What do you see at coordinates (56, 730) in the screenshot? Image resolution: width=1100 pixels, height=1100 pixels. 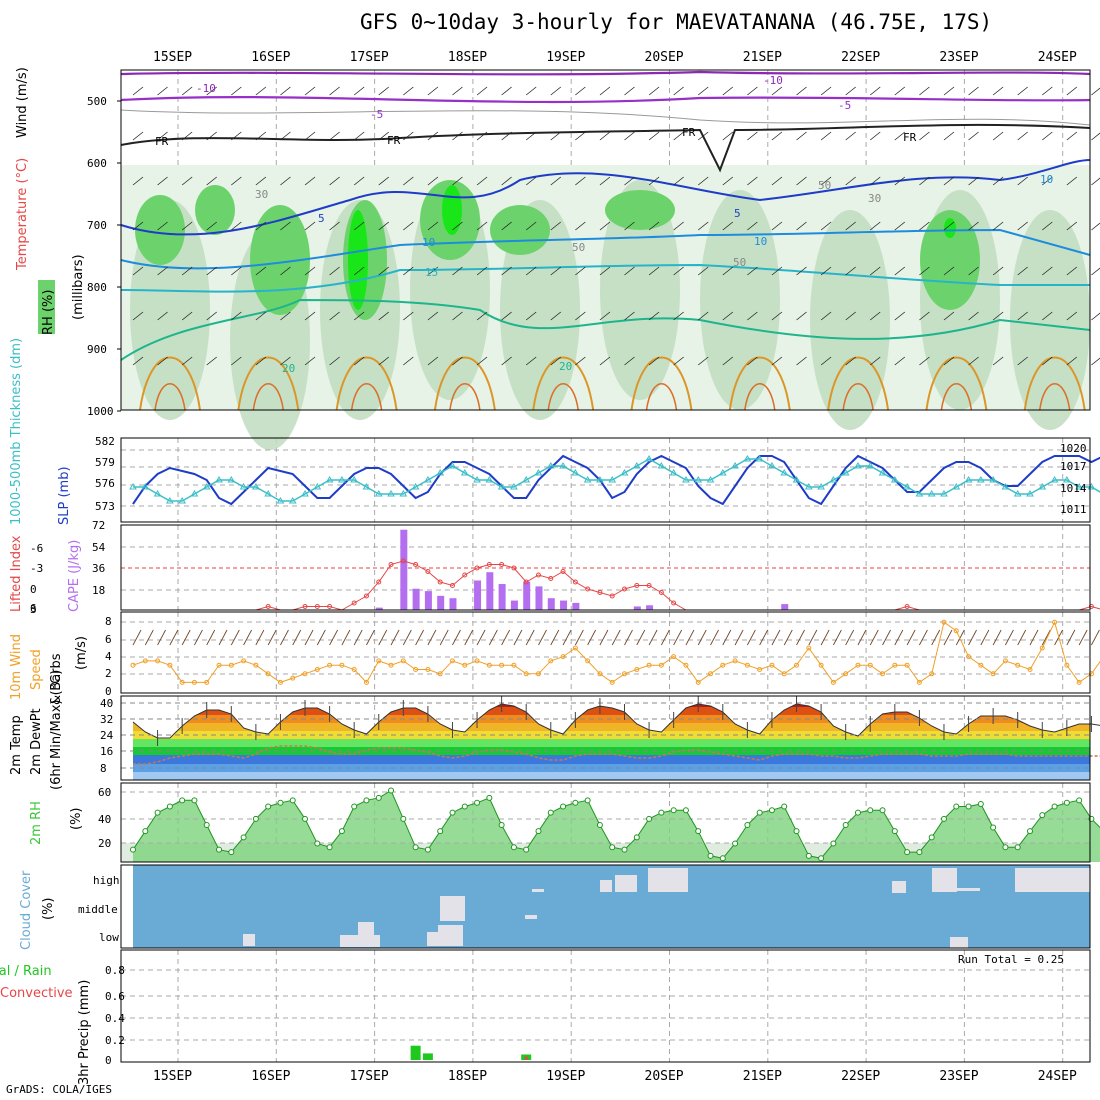 I see `label-minmax: (6hr Min/Max) (°C)` at bounding box center [56, 730].